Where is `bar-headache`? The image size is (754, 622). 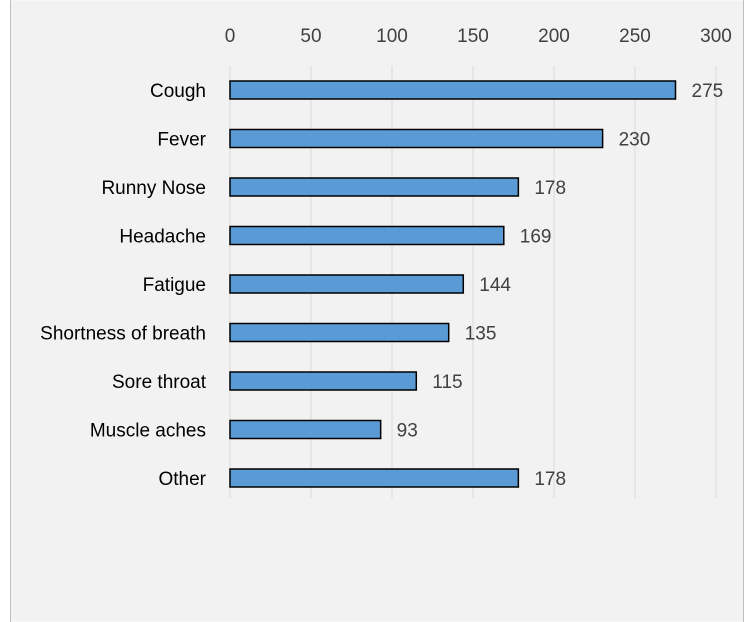
bar-headache is located at coordinates (367, 235).